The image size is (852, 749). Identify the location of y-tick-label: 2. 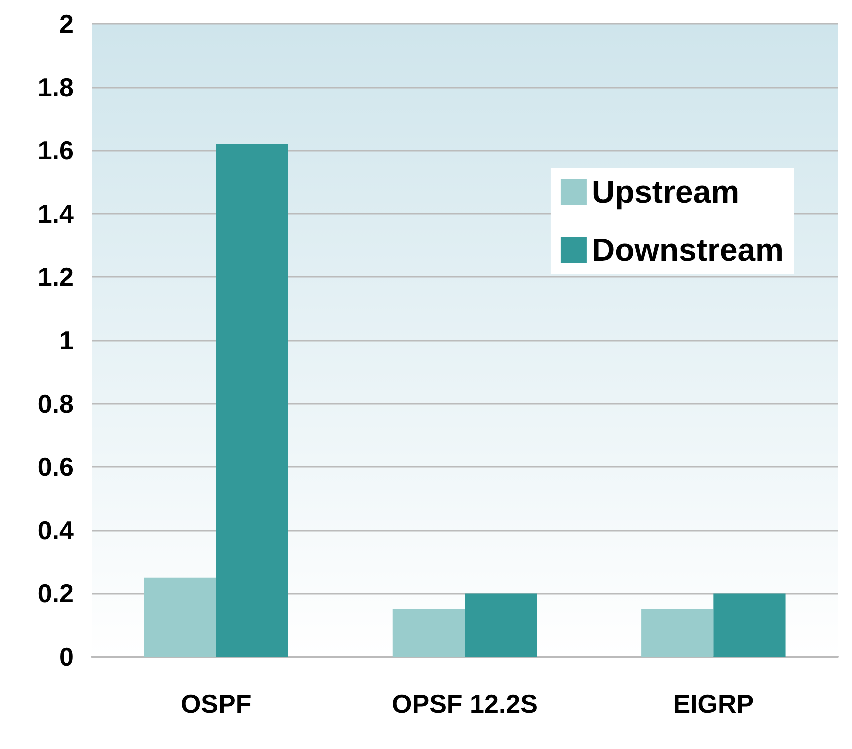
(67, 24).